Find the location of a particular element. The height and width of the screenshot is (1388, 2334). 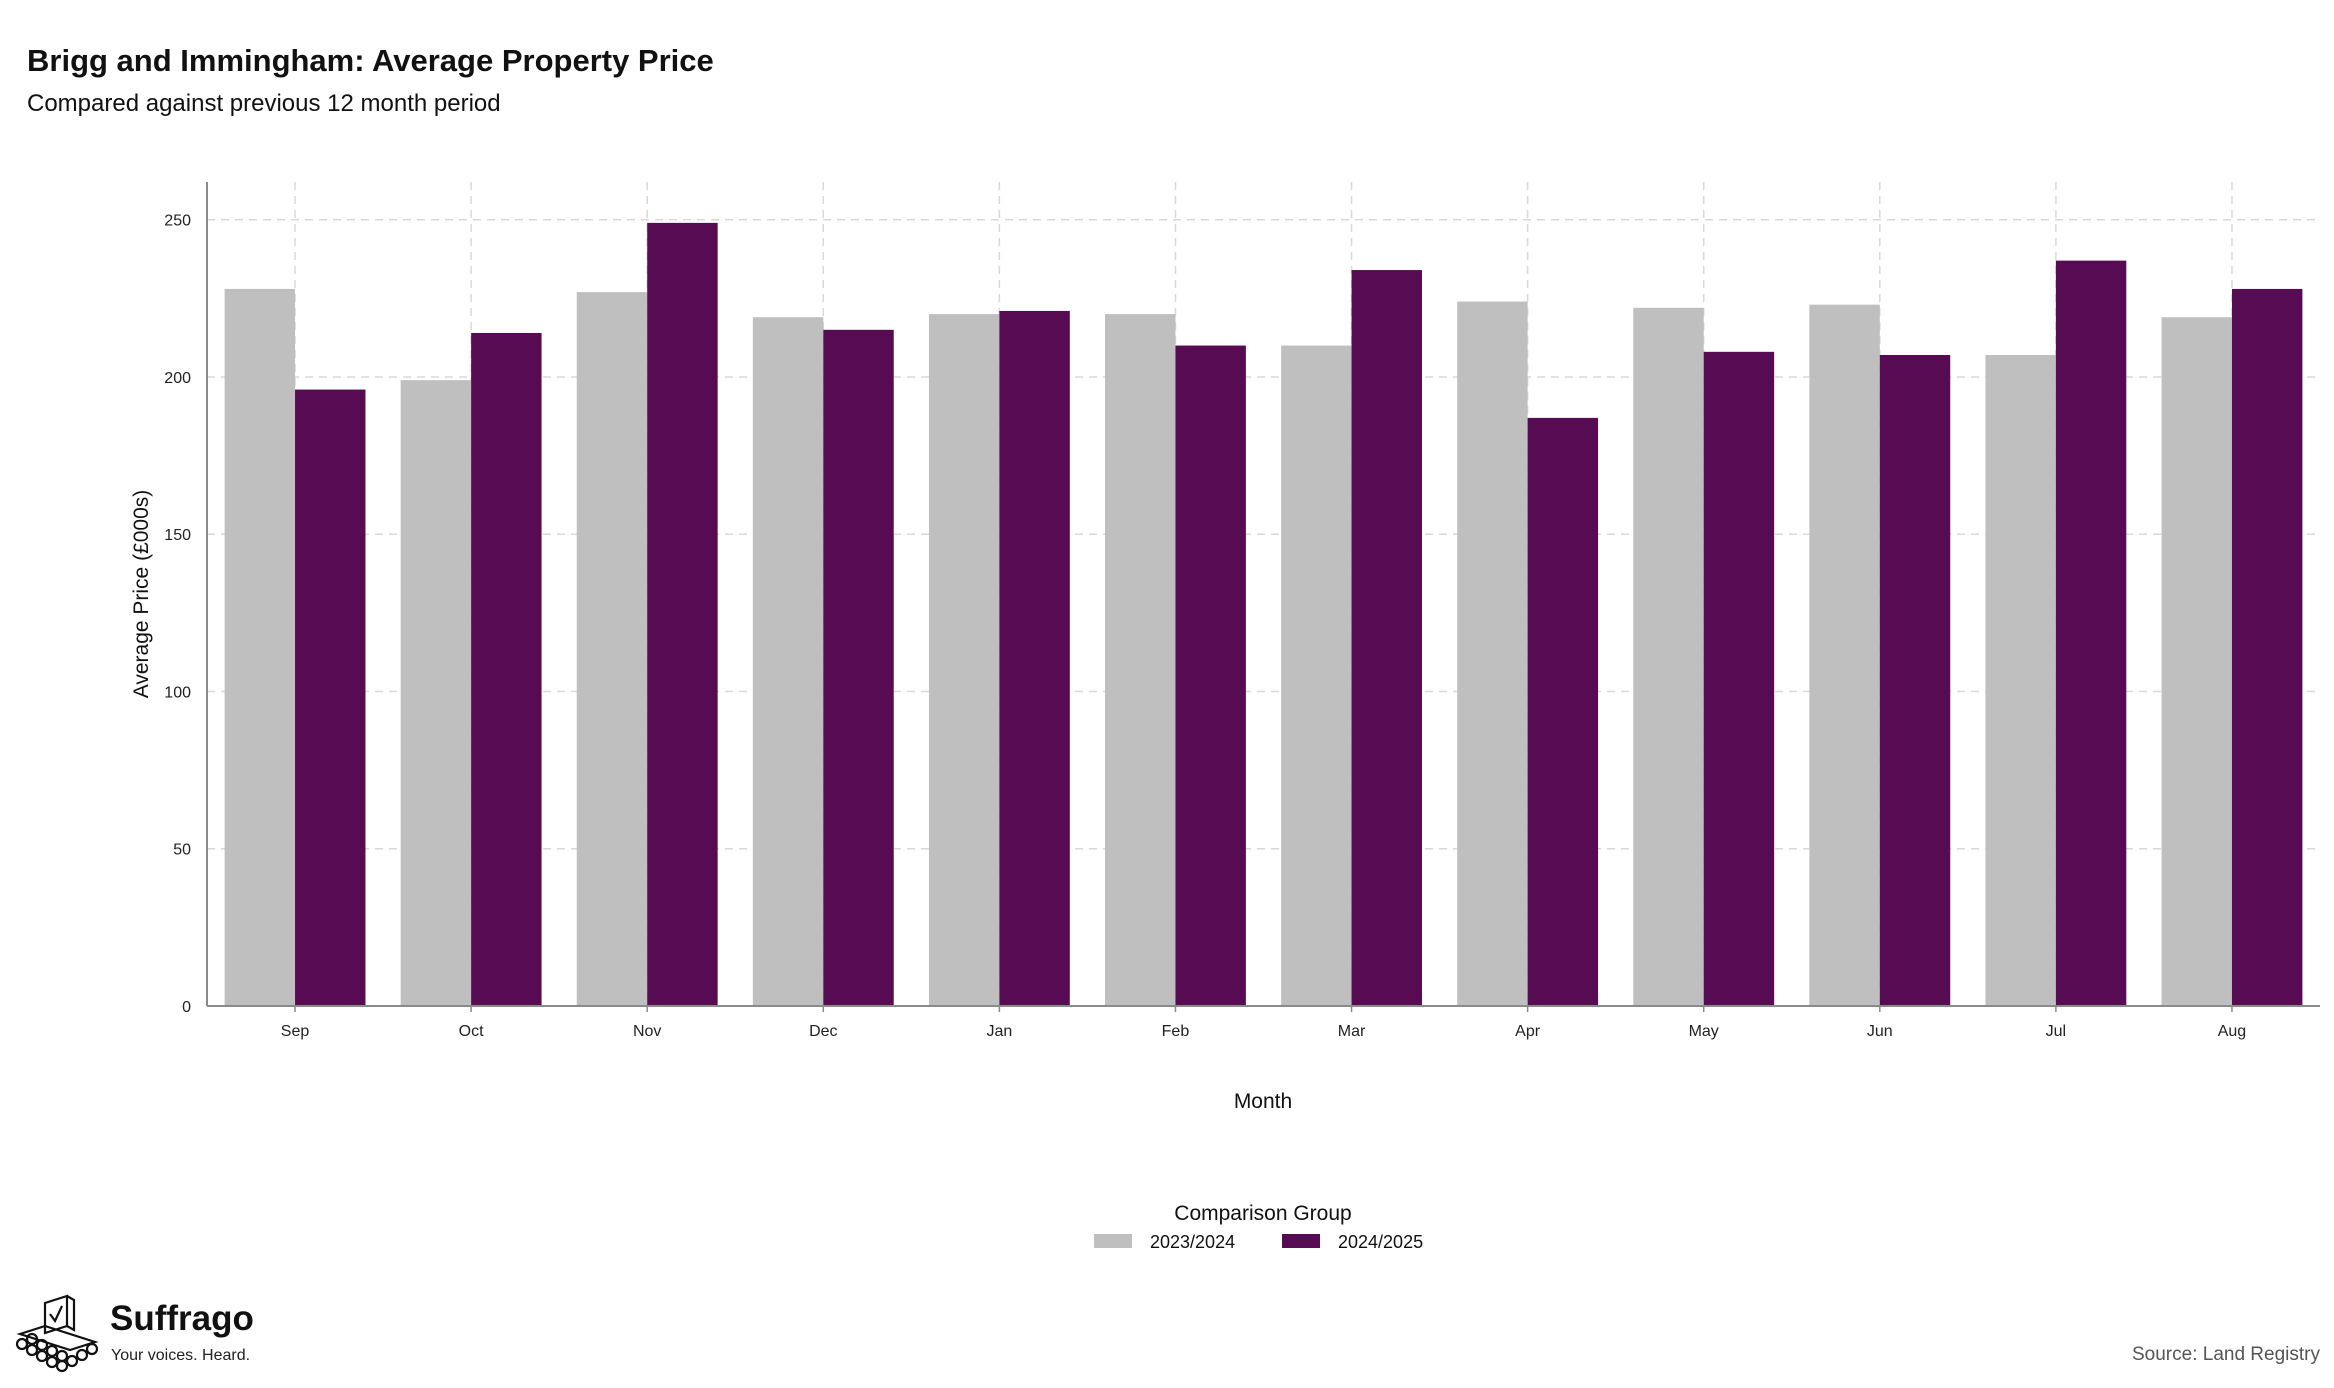

brand-logo: Suffrago Your voices. Heard. is located at coordinates (134, 1333).